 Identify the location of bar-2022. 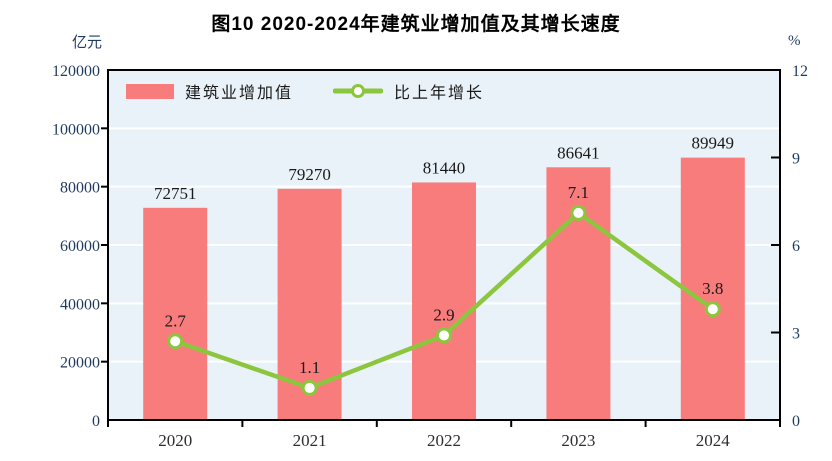
(444, 301).